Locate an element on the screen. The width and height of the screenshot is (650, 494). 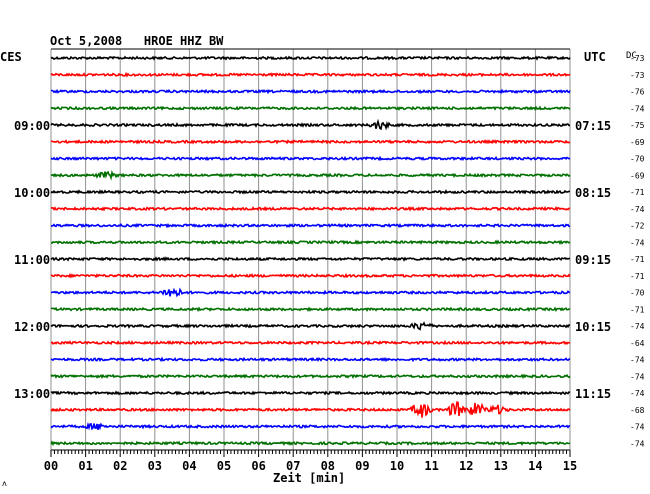
left-time-label: 13:00 is located at coordinates (32, 394).